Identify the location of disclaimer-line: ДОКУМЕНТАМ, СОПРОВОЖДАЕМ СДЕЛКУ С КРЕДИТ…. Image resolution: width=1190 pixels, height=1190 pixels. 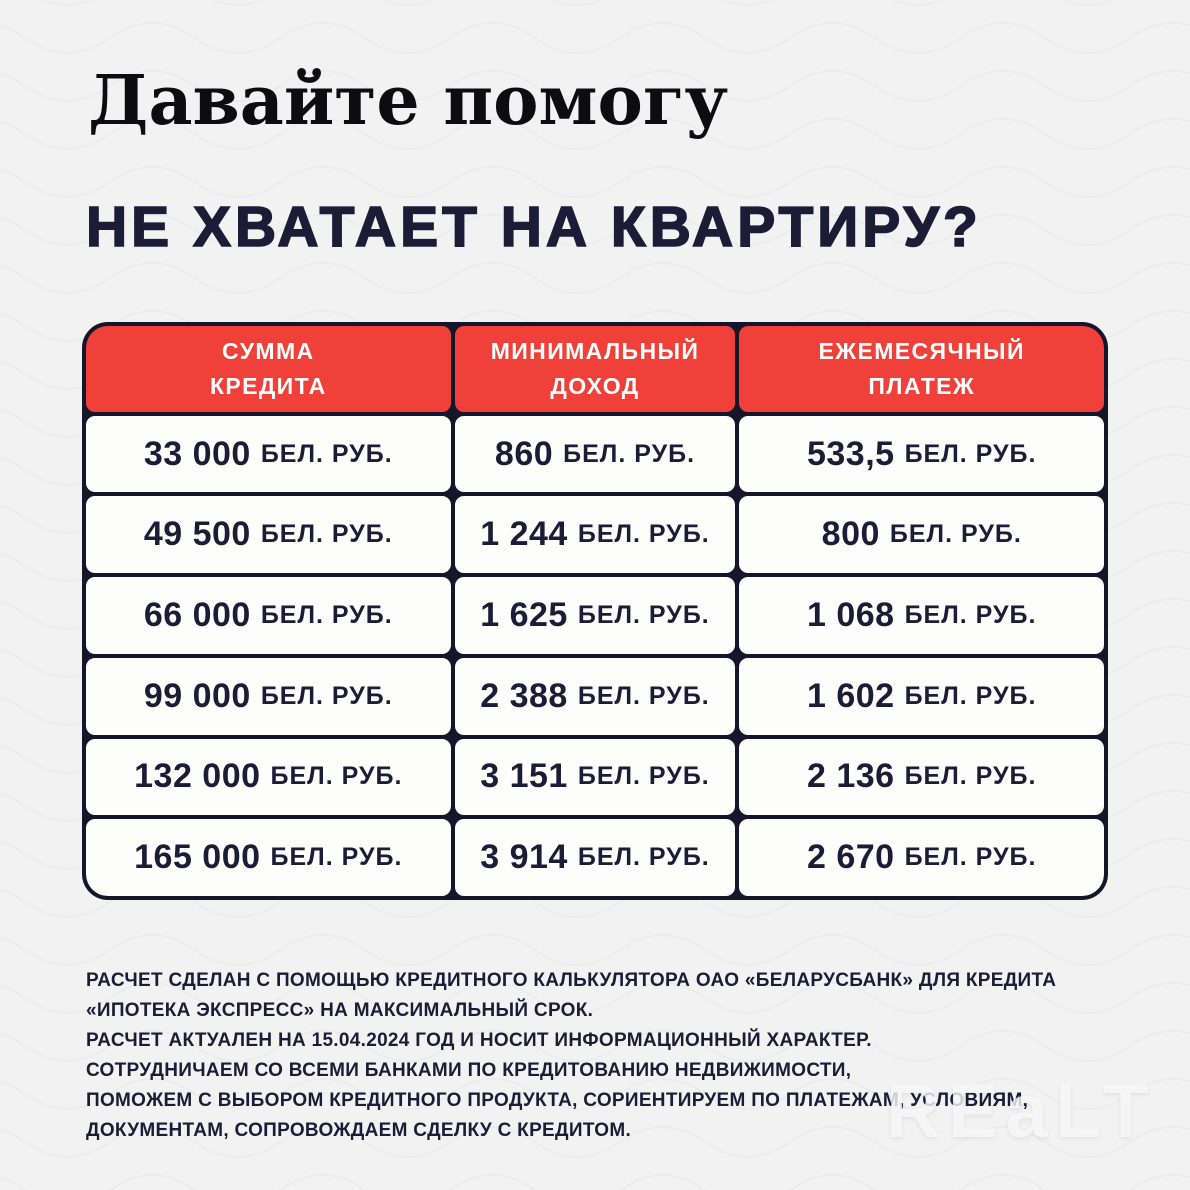
(359, 1130).